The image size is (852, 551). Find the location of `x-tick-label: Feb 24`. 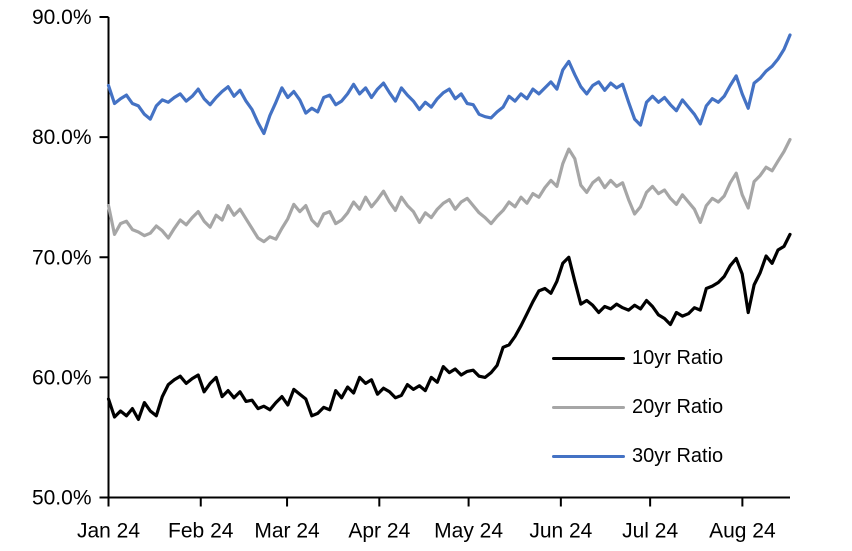

x-tick-label: Feb 24 is located at coordinates (201, 531).